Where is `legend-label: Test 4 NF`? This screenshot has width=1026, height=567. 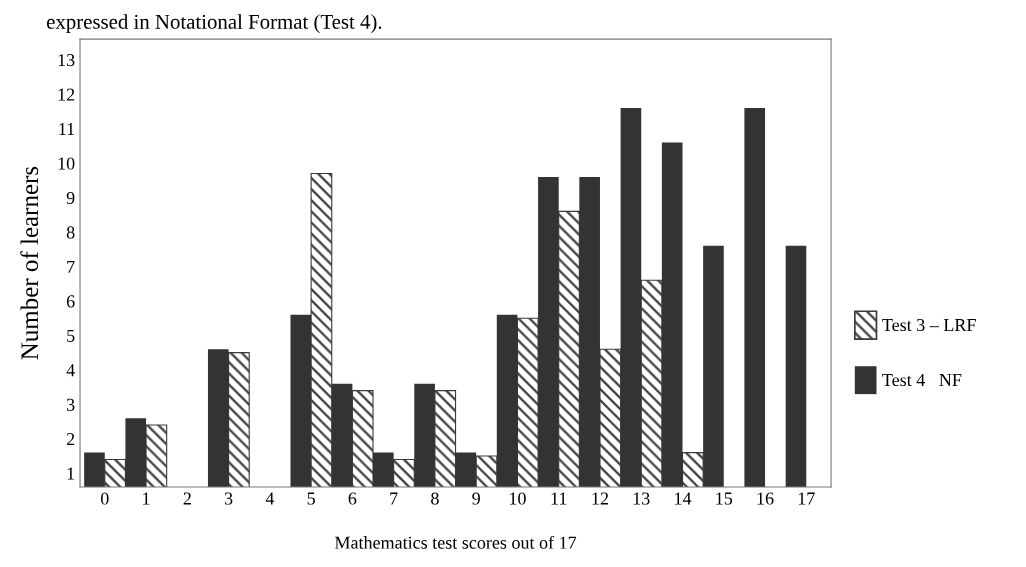 legend-label: Test 4 NF is located at coordinates (922, 380).